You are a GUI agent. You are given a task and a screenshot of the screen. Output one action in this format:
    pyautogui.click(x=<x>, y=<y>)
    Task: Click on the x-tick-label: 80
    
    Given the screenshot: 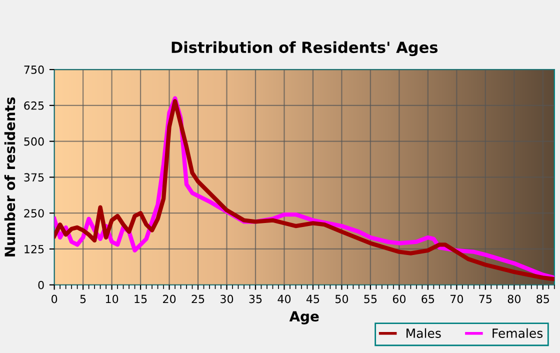 What is the action you would take?
    pyautogui.click(x=514, y=299)
    